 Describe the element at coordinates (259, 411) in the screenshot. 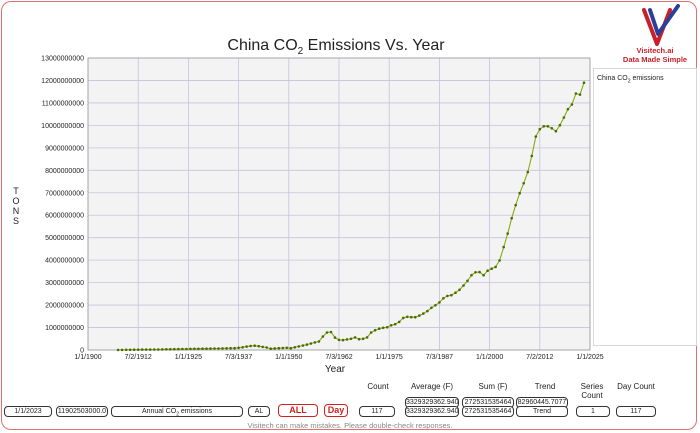

I see `code-field: AL` at that location.